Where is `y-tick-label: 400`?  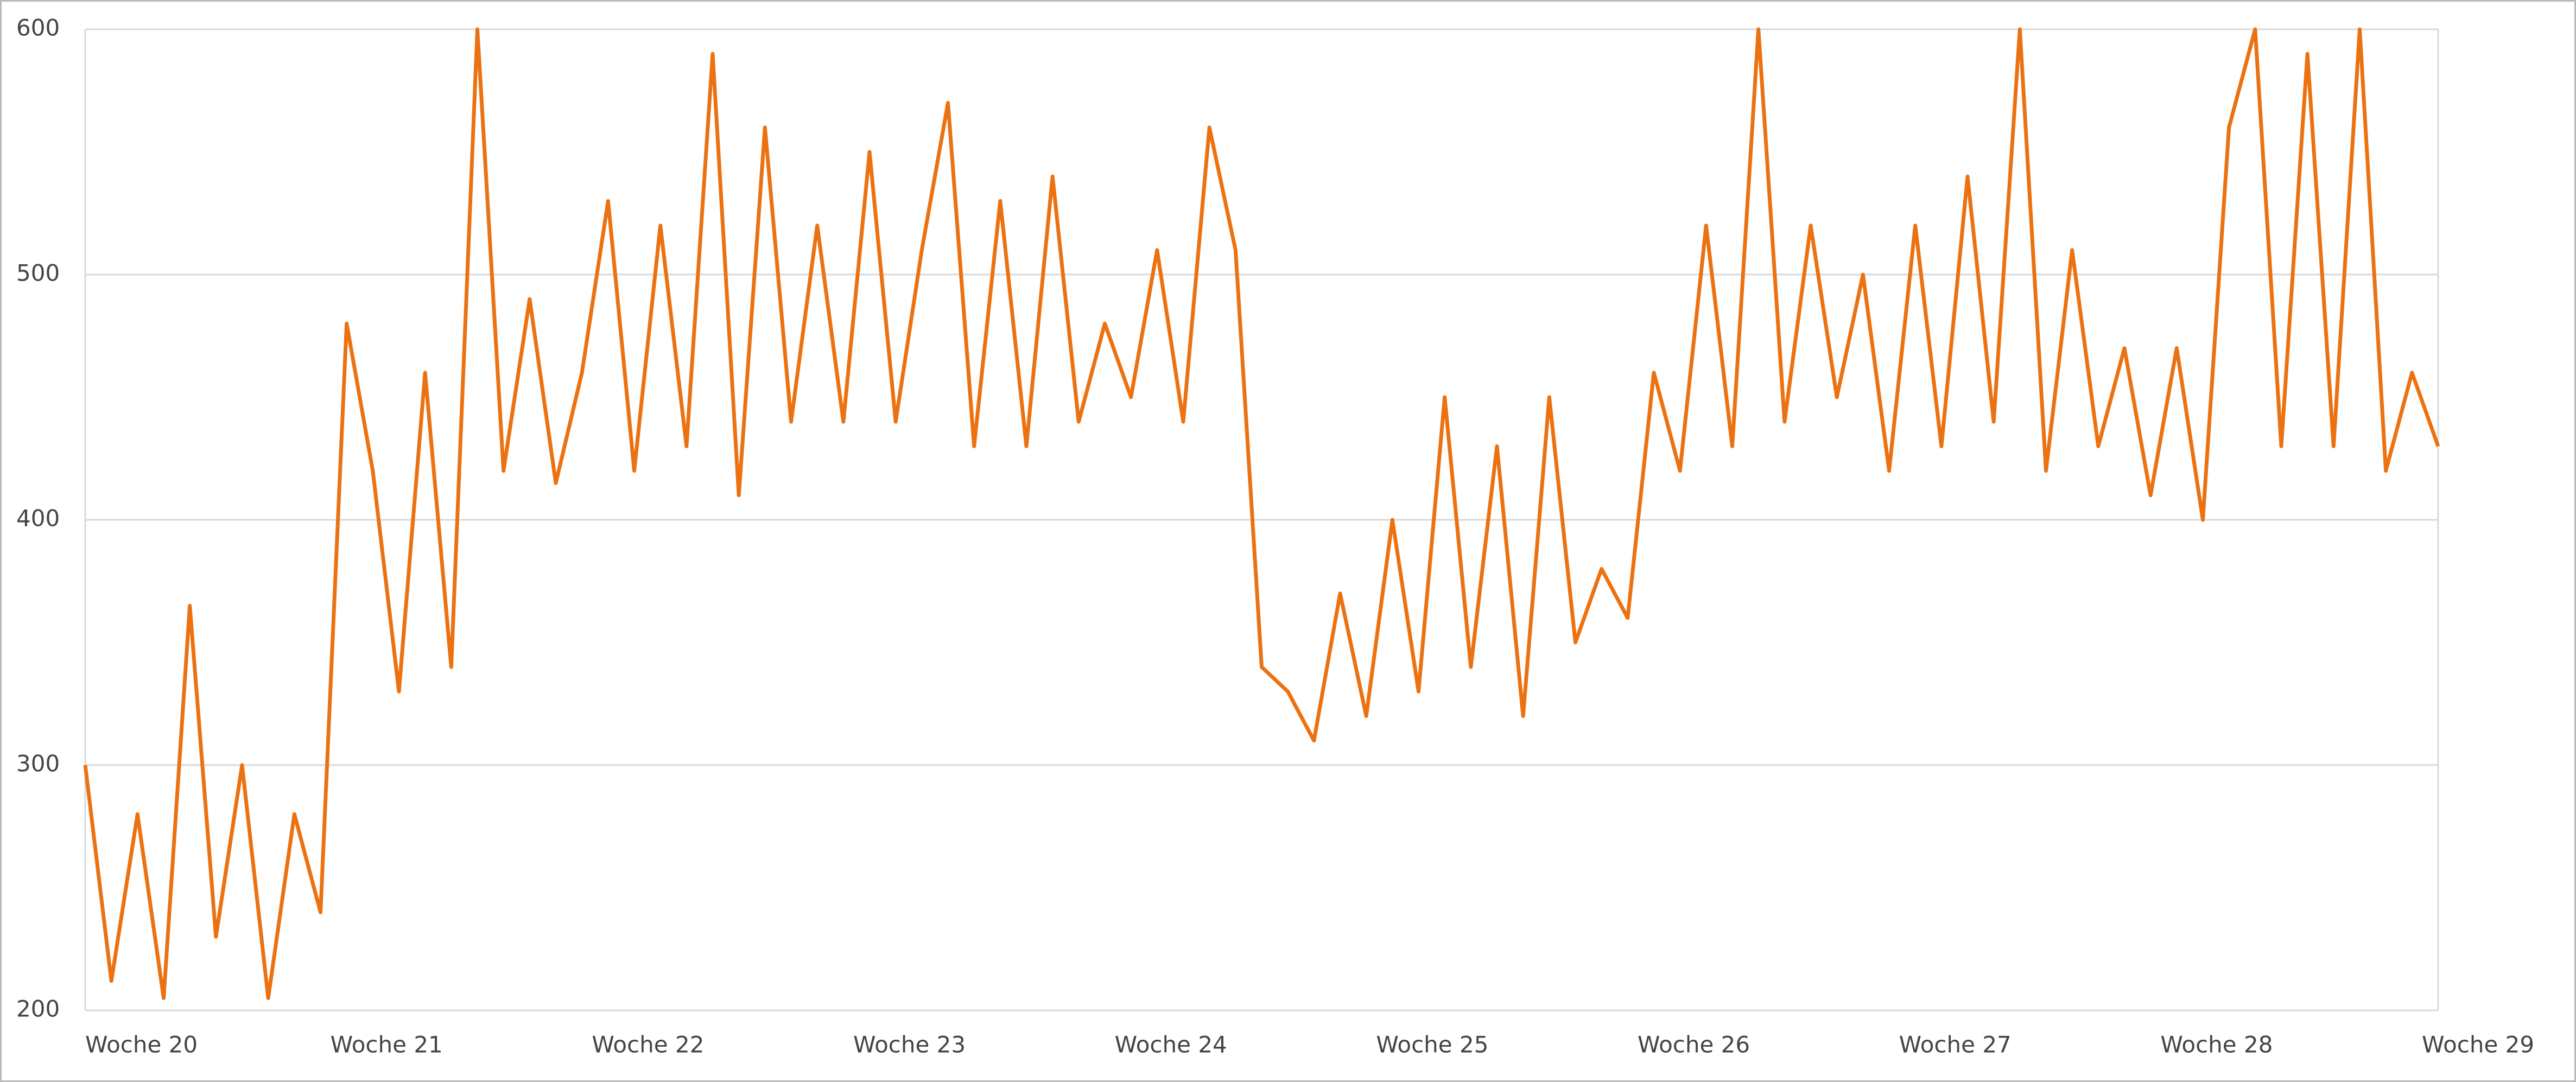 y-tick-label: 400 is located at coordinates (38, 518).